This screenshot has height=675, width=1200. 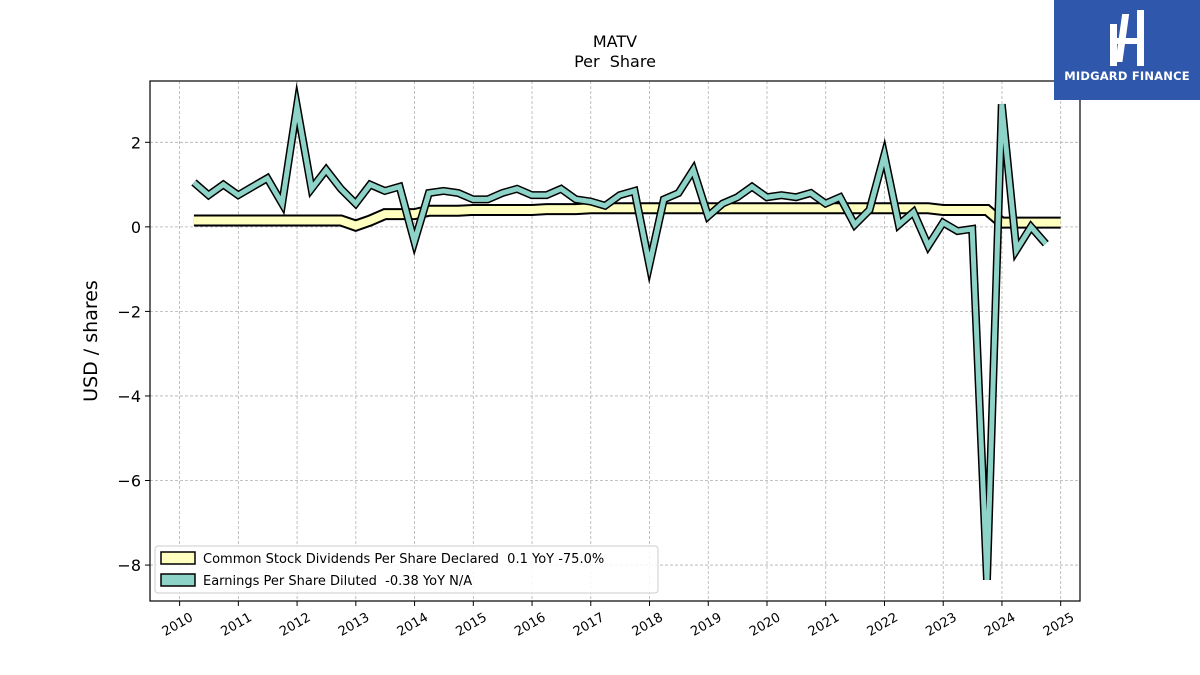 What do you see at coordinates (883, 625) in the screenshot?
I see `x-tick-label: 2022` at bounding box center [883, 625].